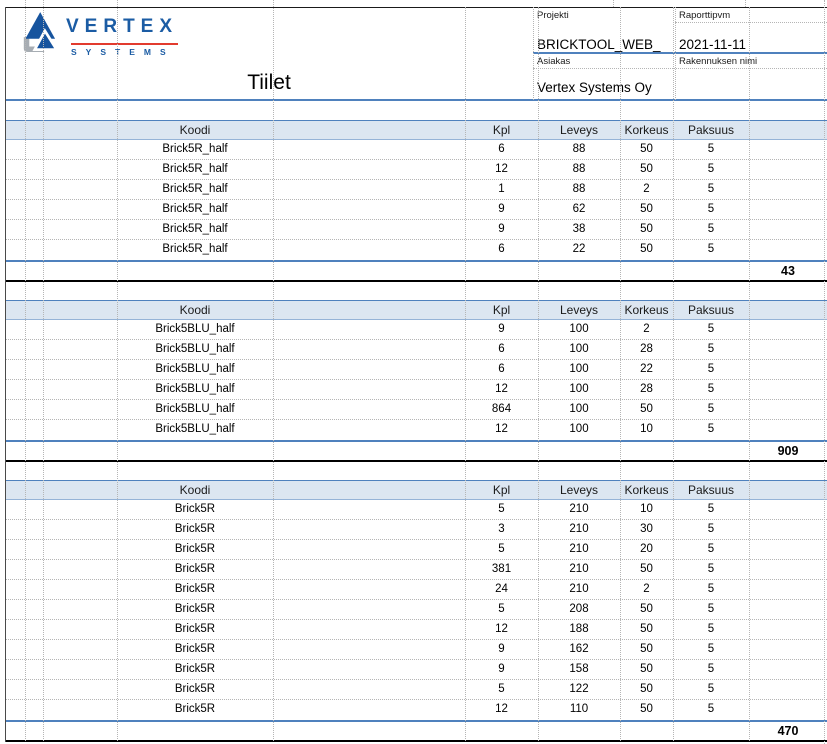 The height and width of the screenshot is (744, 827). I want to click on table-row: Brick5R_half 6 22 50 5, so click(416, 250).